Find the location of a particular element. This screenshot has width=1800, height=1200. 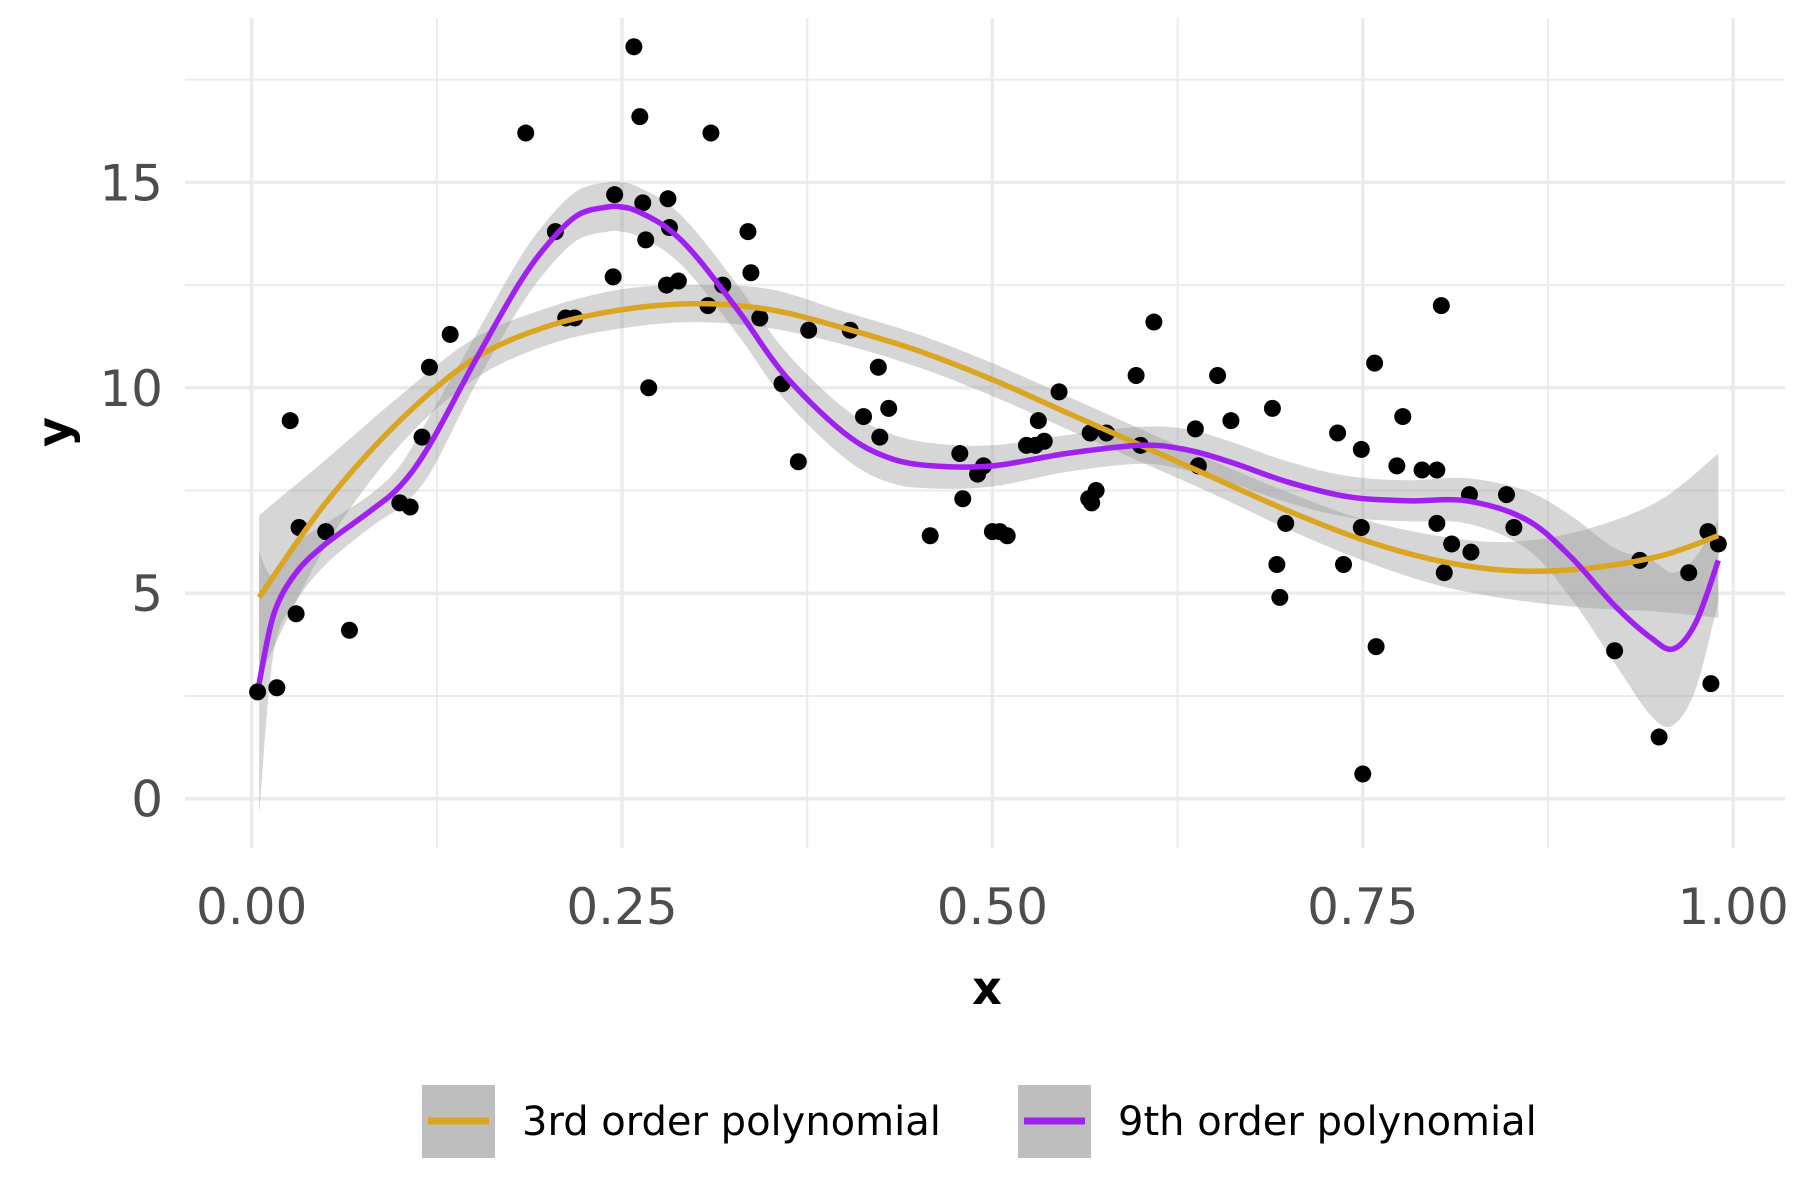

x-tick-label: 0.25 is located at coordinates (621, 907).